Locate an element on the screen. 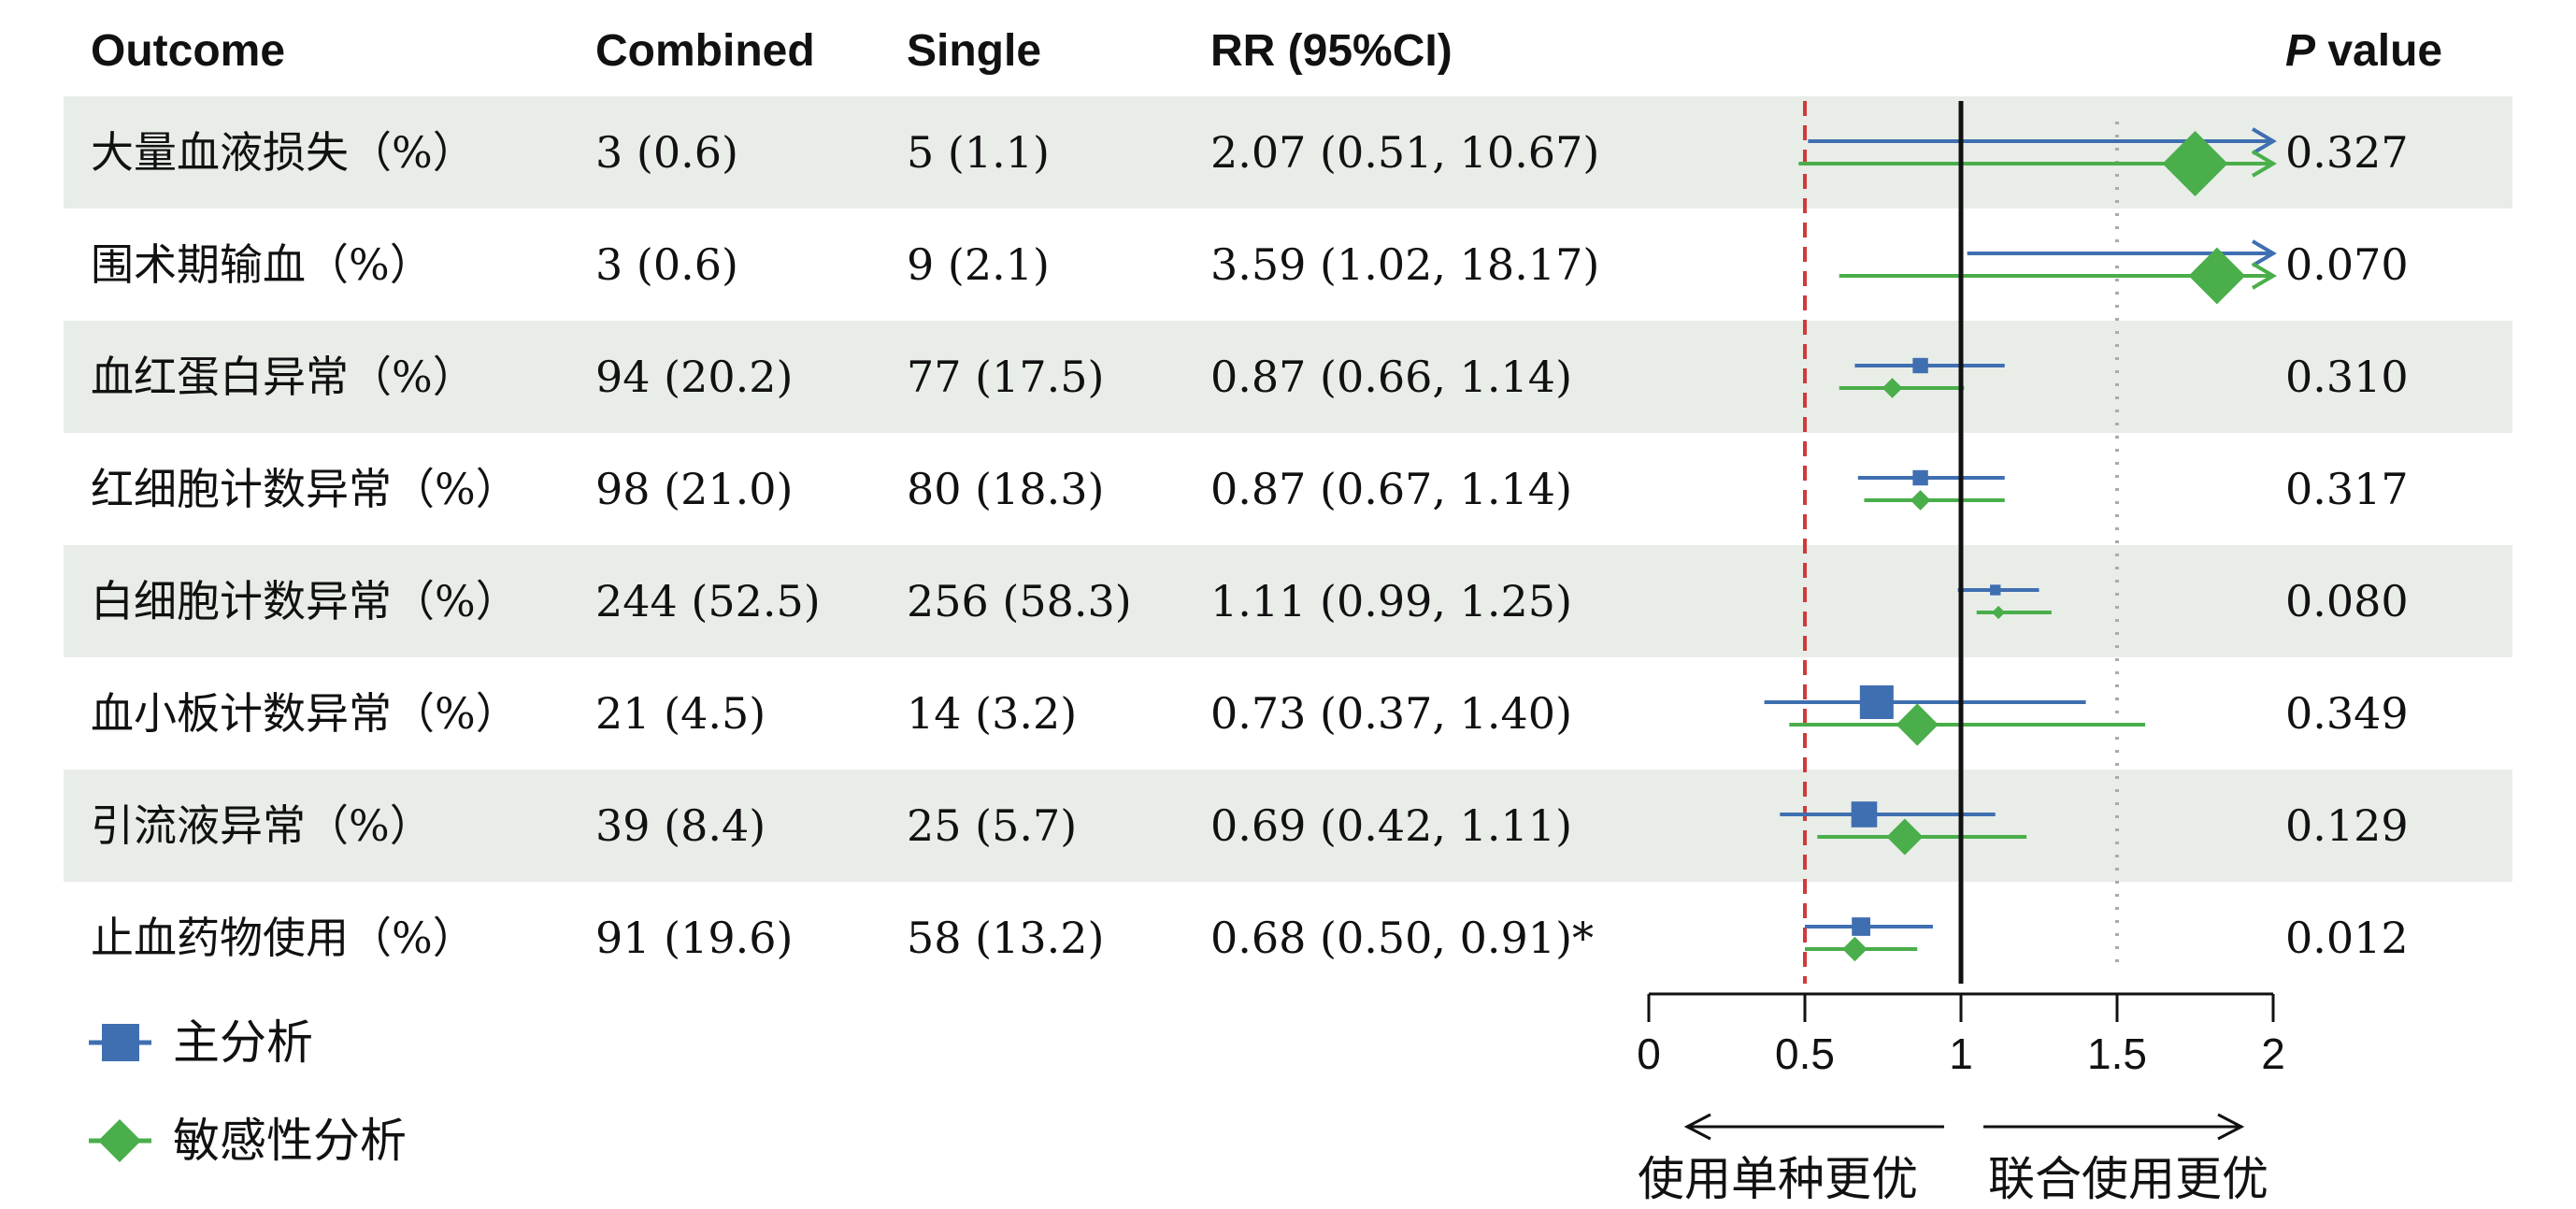 The width and height of the screenshot is (2576, 1209). cell-rr: 3.59 (1.02, 18.17) is located at coordinates (1404, 264).